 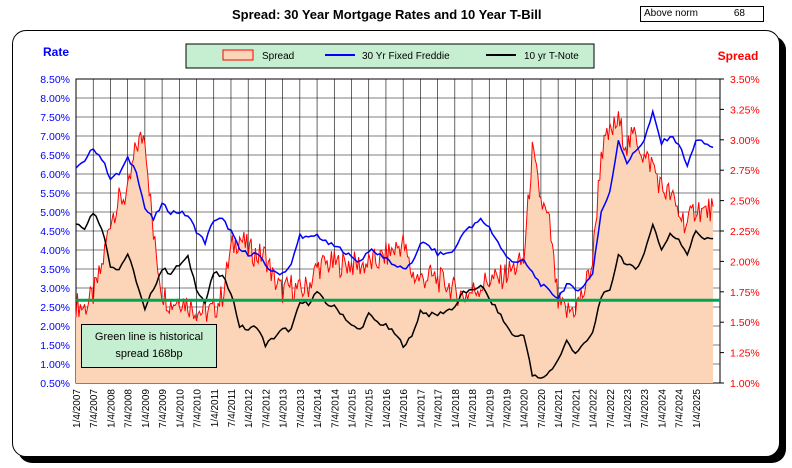 What do you see at coordinates (55, 175) in the screenshot?
I see `left-tick-label: 6.00%` at bounding box center [55, 175].